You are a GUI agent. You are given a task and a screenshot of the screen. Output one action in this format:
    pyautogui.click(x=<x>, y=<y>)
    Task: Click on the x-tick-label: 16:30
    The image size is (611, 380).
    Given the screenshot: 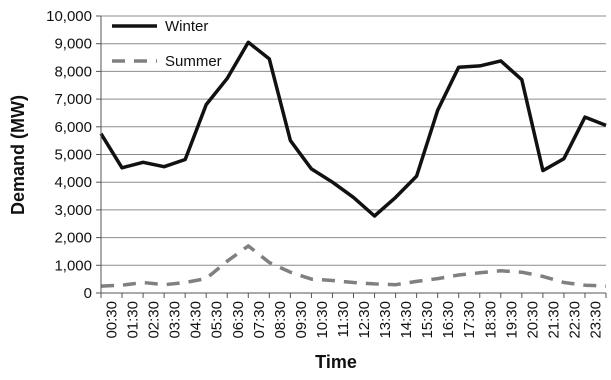 What is the action you would take?
    pyautogui.click(x=448, y=320)
    